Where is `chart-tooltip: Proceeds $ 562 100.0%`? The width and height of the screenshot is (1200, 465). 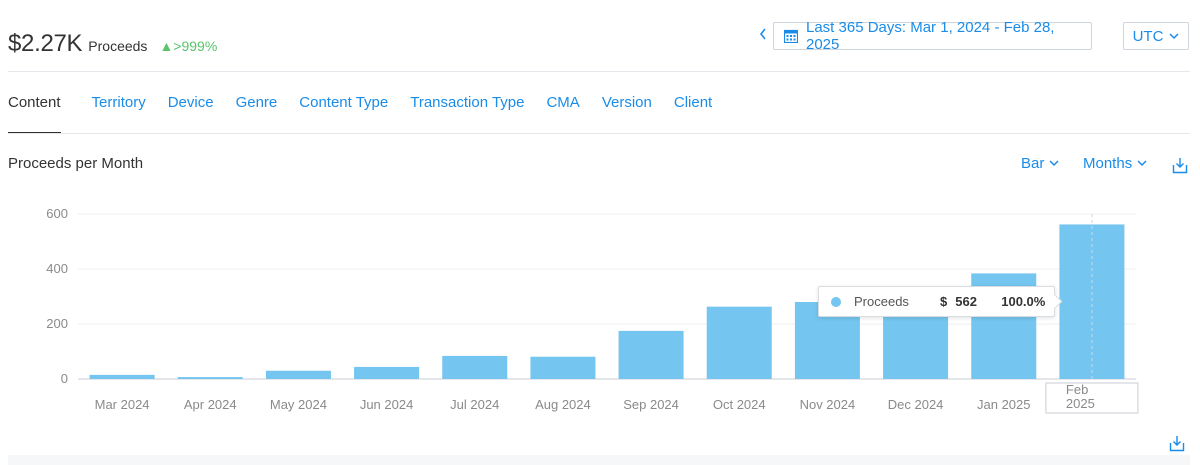 chart-tooltip: Proceeds $ 562 100.0% is located at coordinates (936, 301).